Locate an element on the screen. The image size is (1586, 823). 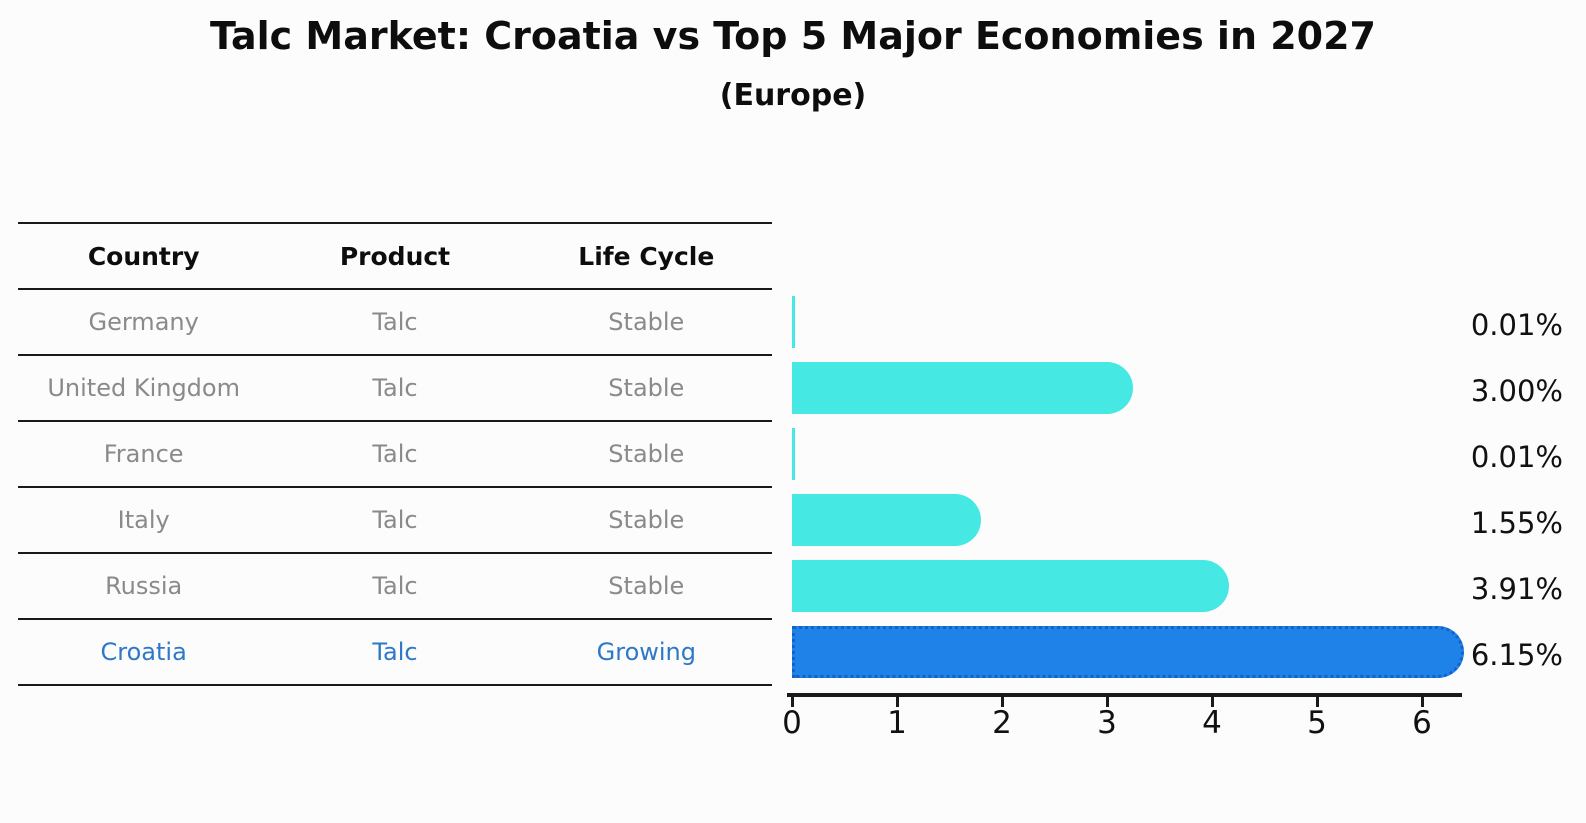
table-row-russia: Russia Talc Stable is located at coordinates (395, 585).